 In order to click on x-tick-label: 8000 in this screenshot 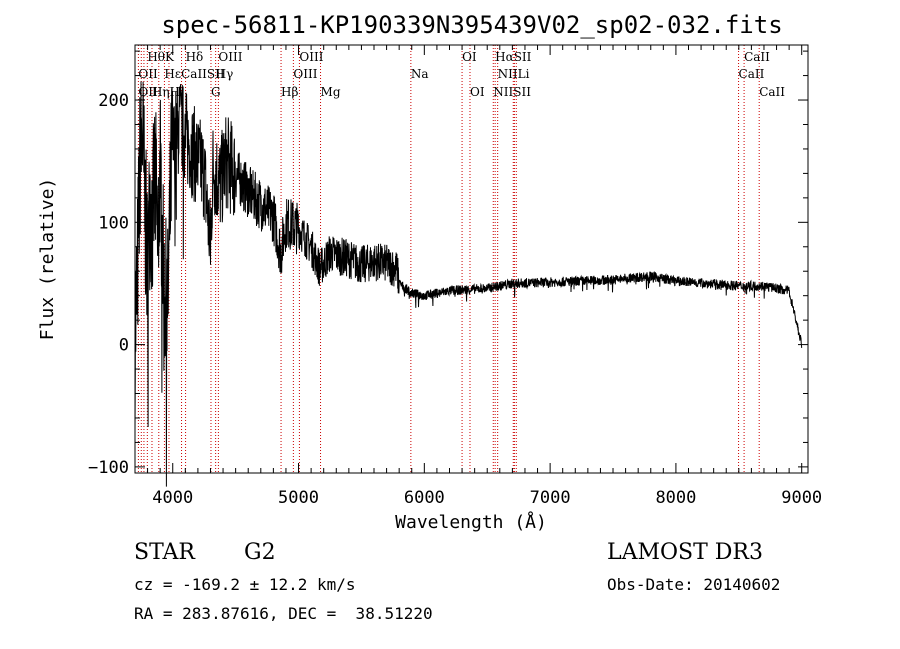, I will do `click(675, 498)`.